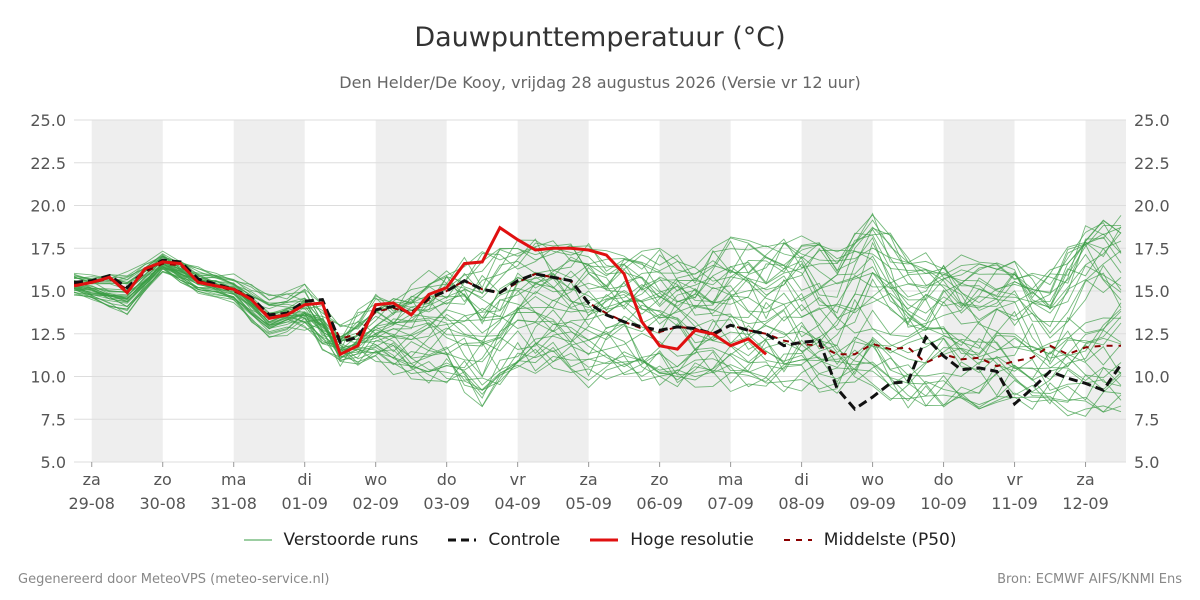  I want to click on x-tick-date: 30-08, so click(162, 503).